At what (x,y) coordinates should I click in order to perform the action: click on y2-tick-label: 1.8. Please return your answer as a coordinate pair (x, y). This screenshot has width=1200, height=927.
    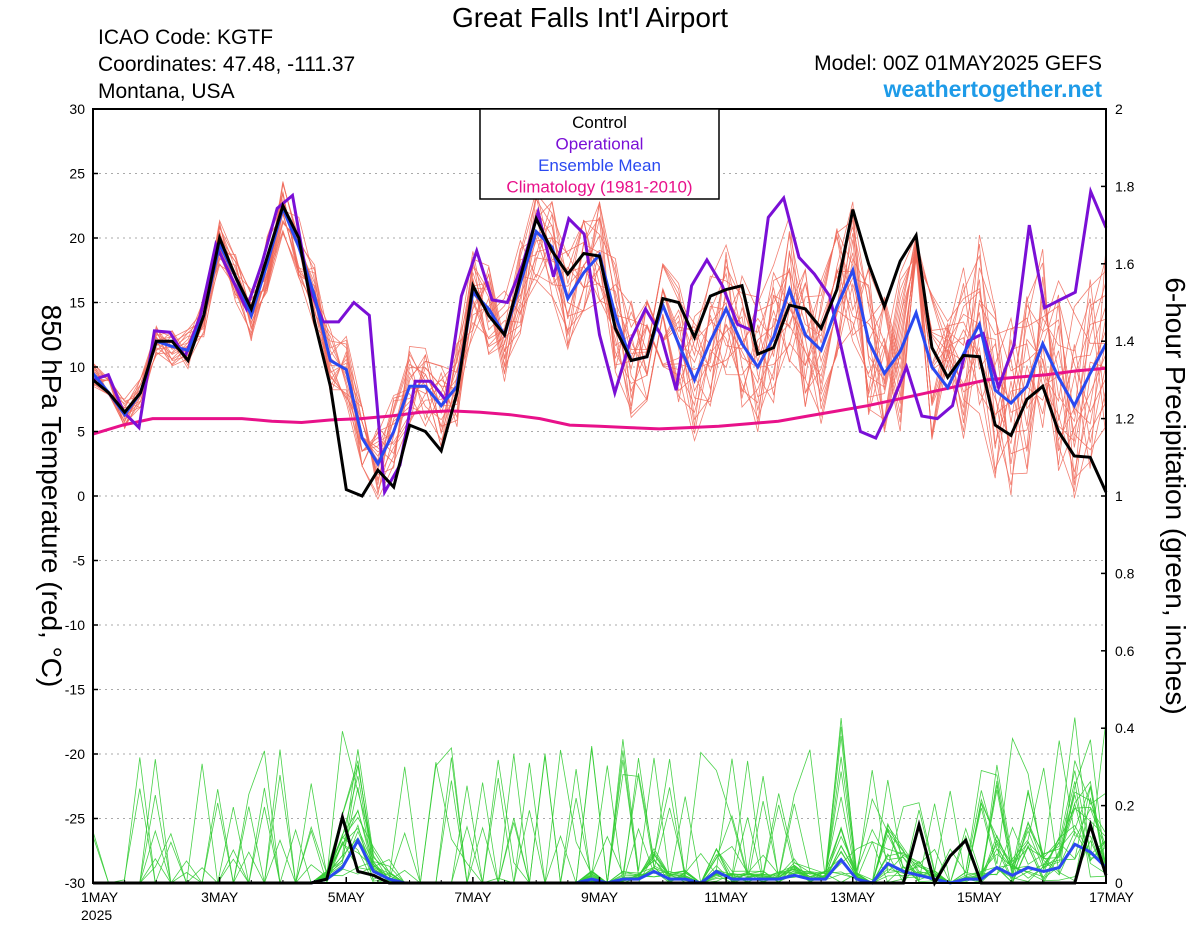
    Looking at the image, I should click on (1125, 186).